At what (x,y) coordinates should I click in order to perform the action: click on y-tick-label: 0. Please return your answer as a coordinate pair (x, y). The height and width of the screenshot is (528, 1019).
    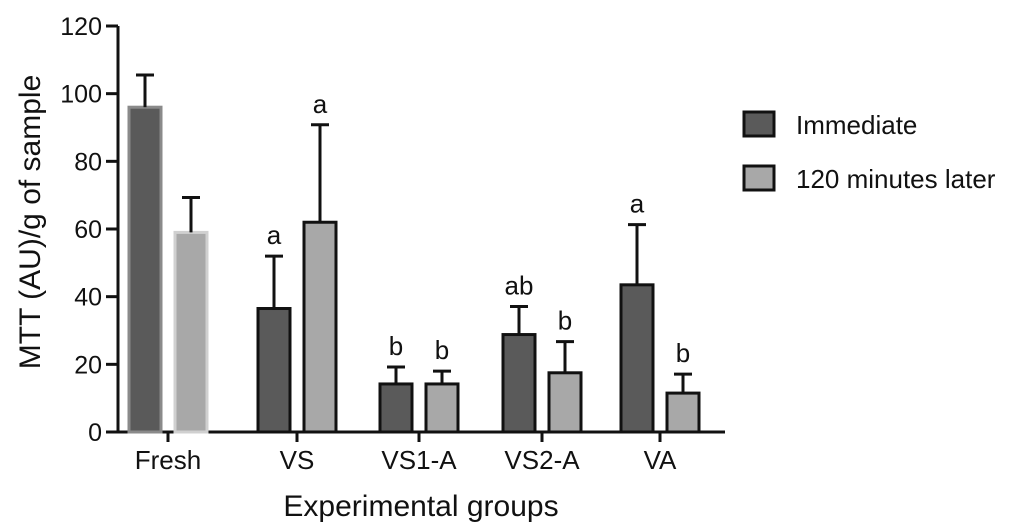
    Looking at the image, I should click on (95, 433).